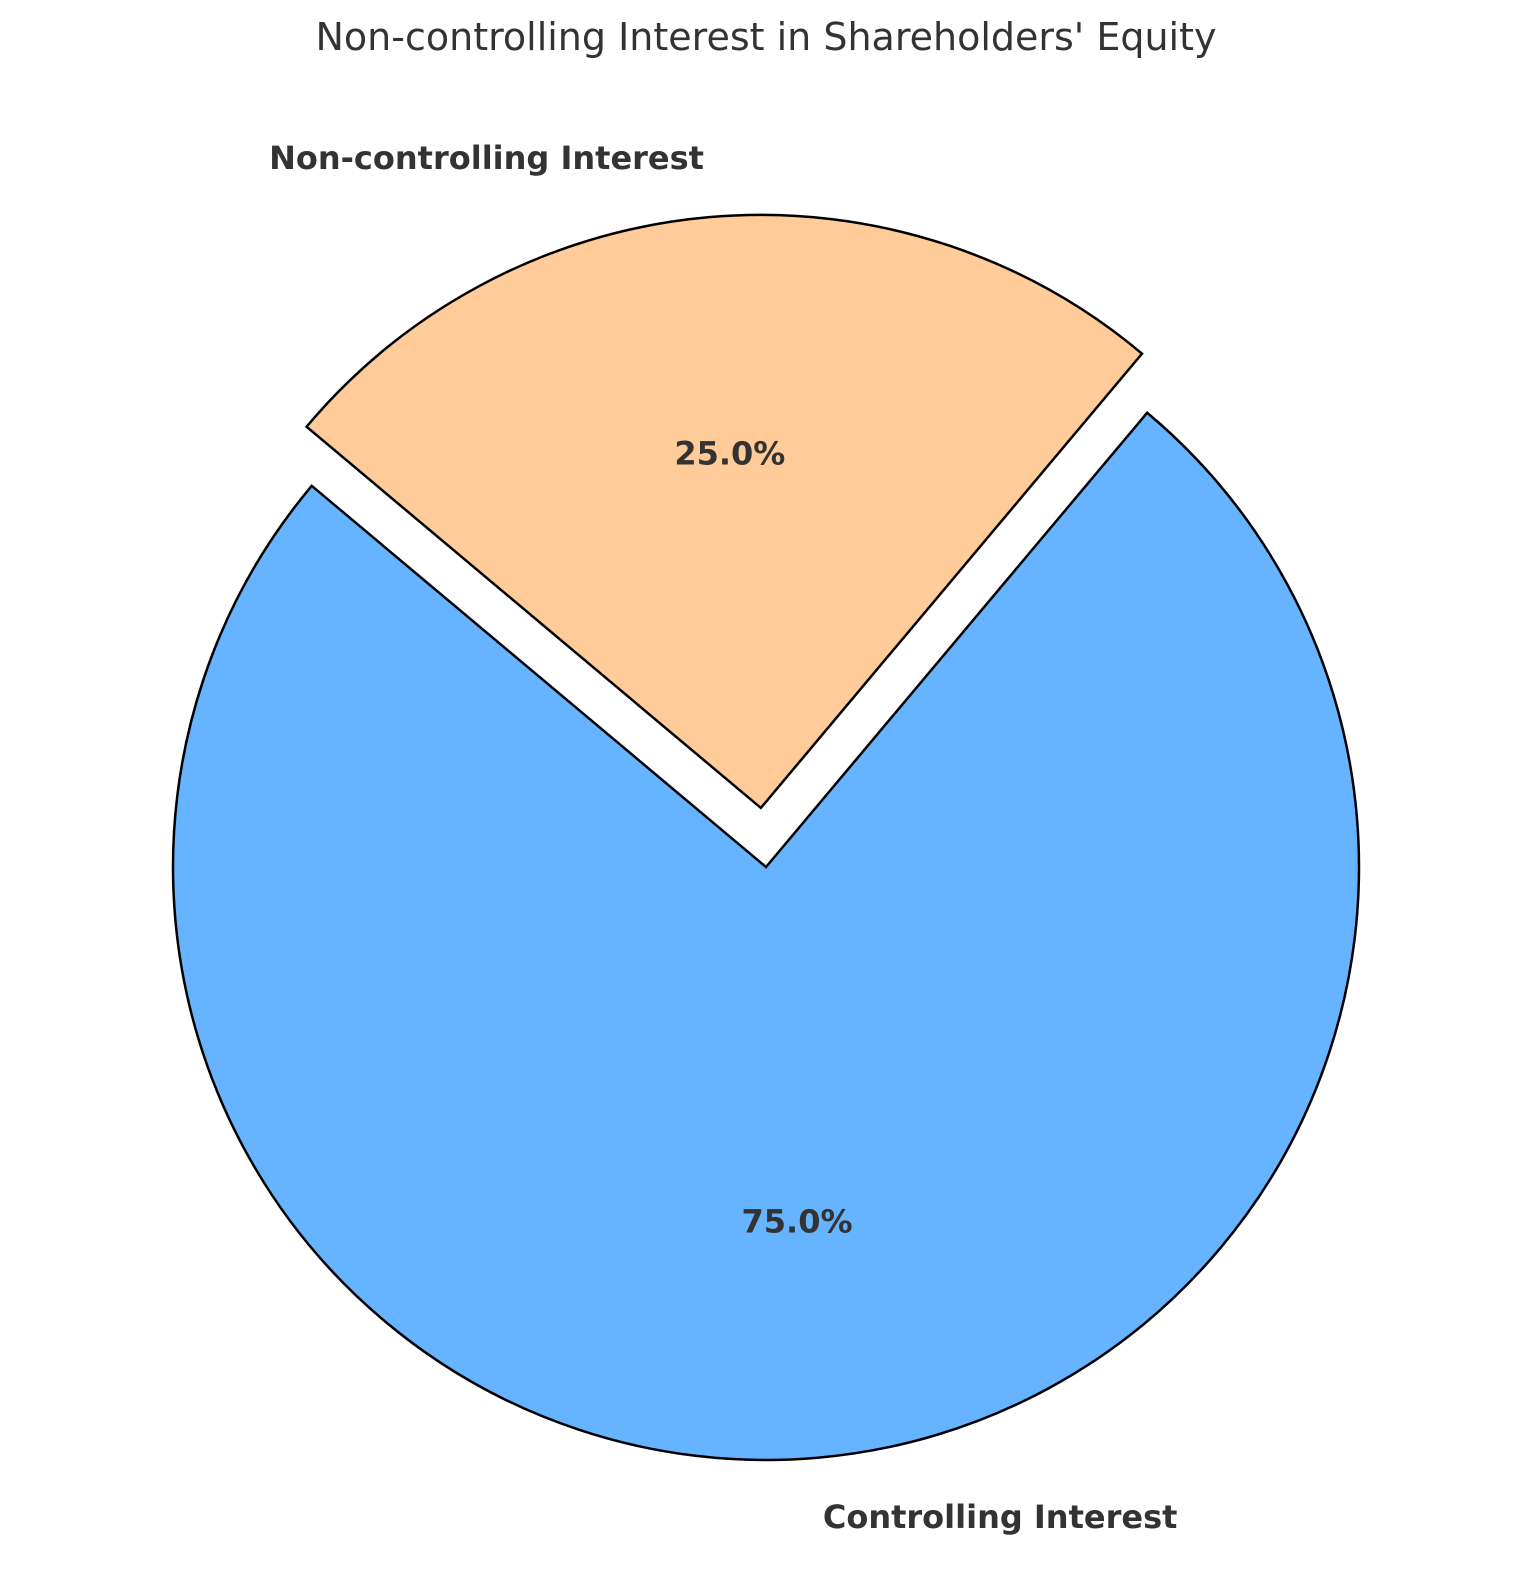  What do you see at coordinates (486, 158) in the screenshot?
I see `slice-label-non-controlling-interest: Non-controlling Interest` at bounding box center [486, 158].